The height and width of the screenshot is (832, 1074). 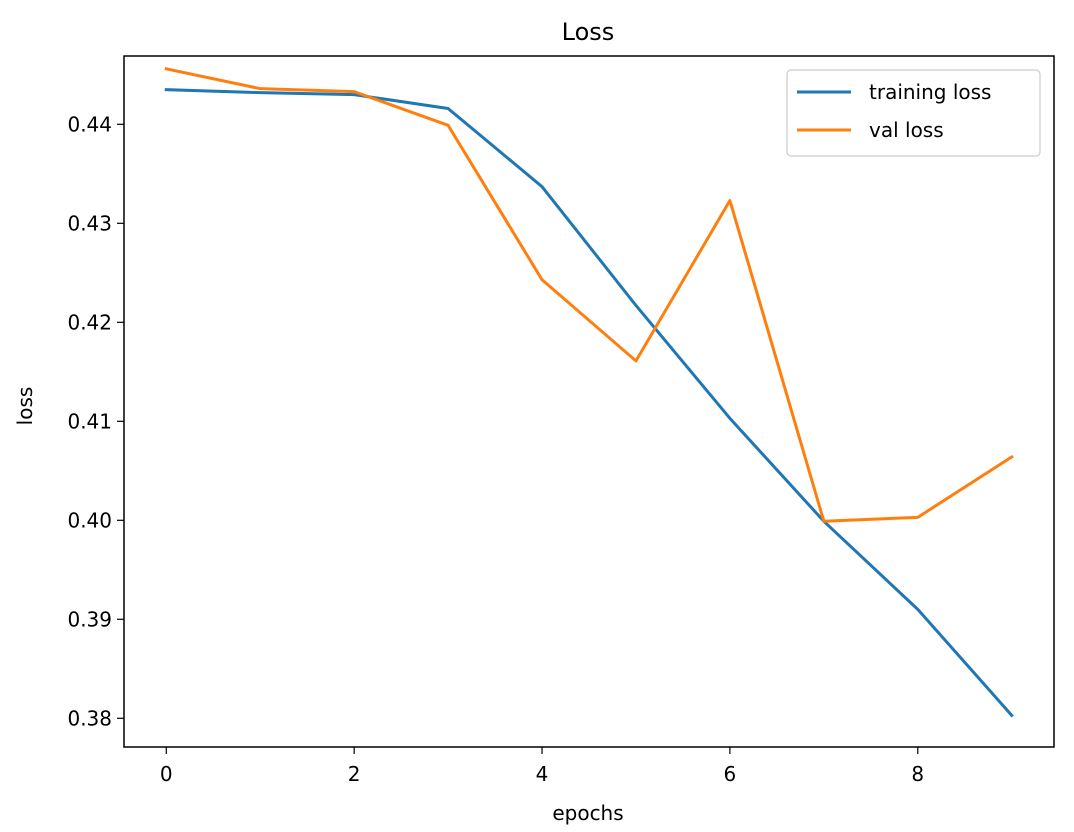 I want to click on legend: training loss val loss, so click(x=913, y=113).